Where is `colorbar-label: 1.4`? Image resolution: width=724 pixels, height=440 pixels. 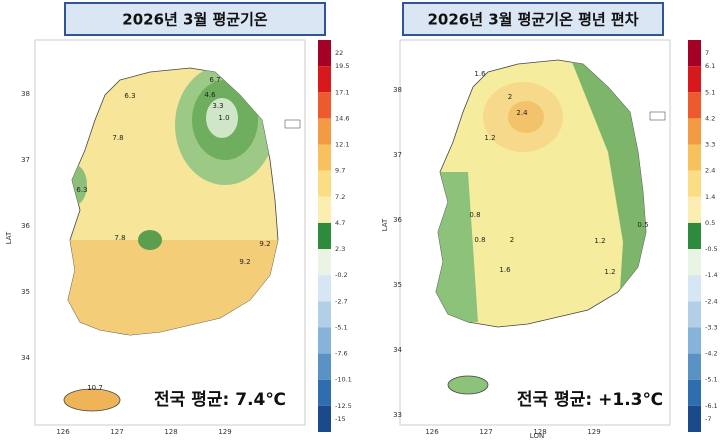 colorbar-label: 1.4 is located at coordinates (710, 197).